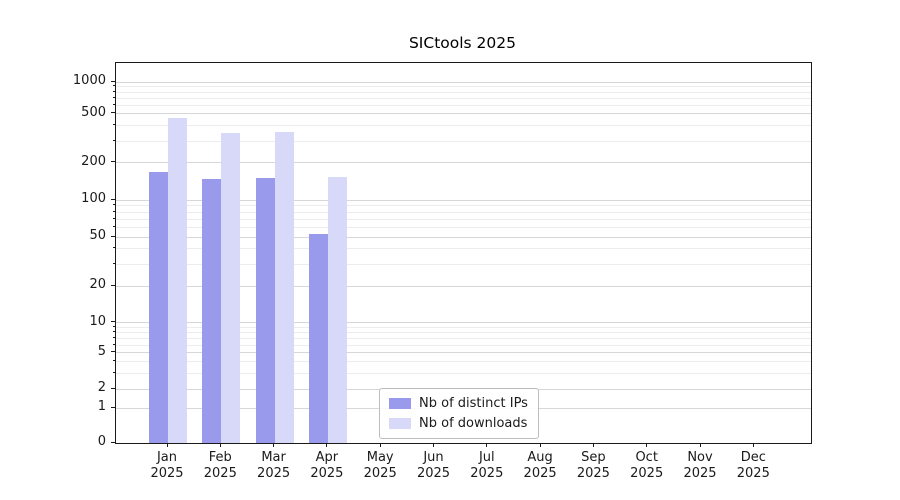 This screenshot has height=500, width=900. I want to click on bar-distinct-ips-apr, so click(318, 338).